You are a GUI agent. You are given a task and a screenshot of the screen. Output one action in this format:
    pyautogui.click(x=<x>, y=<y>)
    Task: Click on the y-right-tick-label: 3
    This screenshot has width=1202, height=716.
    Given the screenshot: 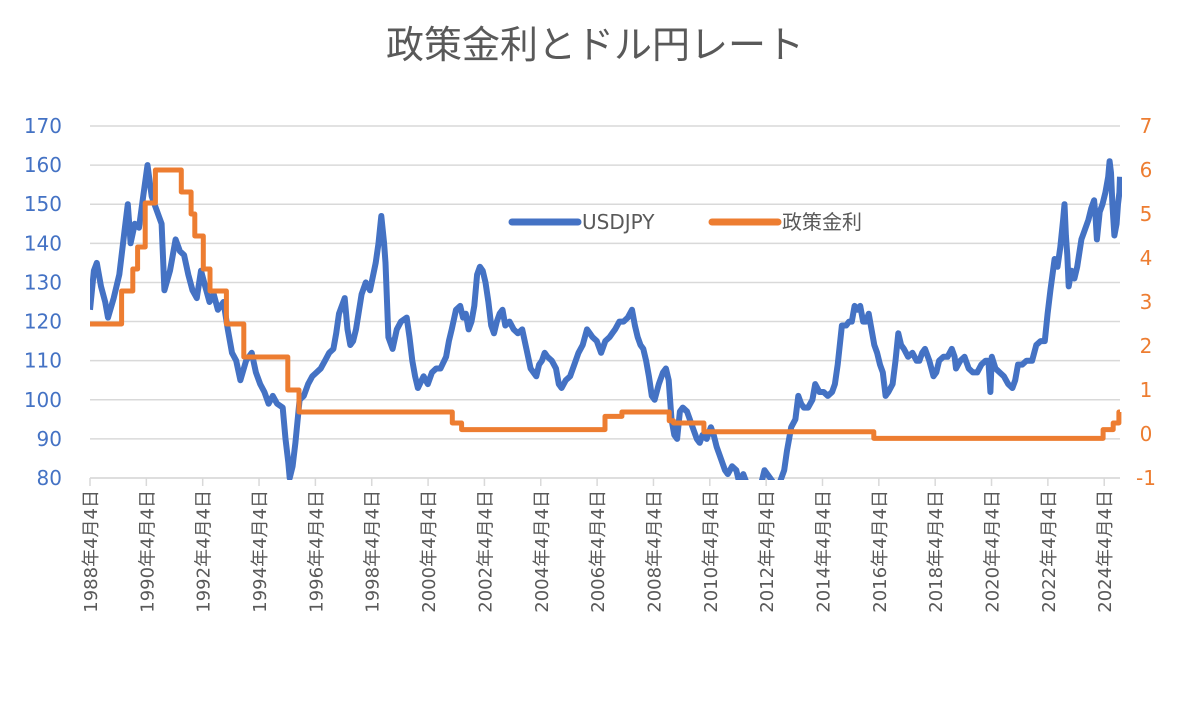 What is the action you would take?
    pyautogui.click(x=1146, y=302)
    